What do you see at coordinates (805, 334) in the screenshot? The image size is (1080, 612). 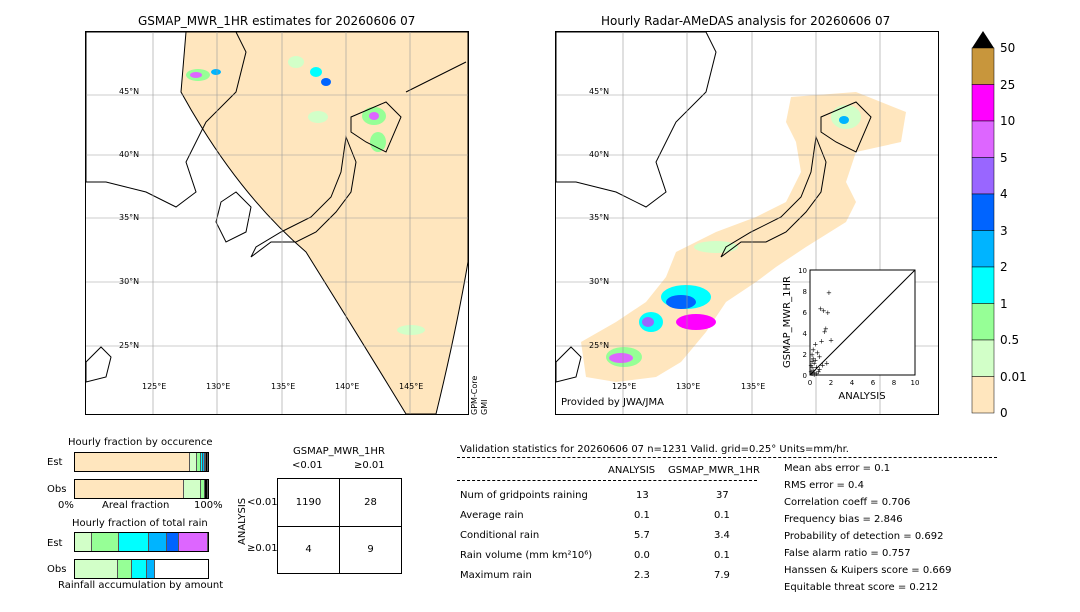 I see `scatter-ytick: 4` at bounding box center [805, 334].